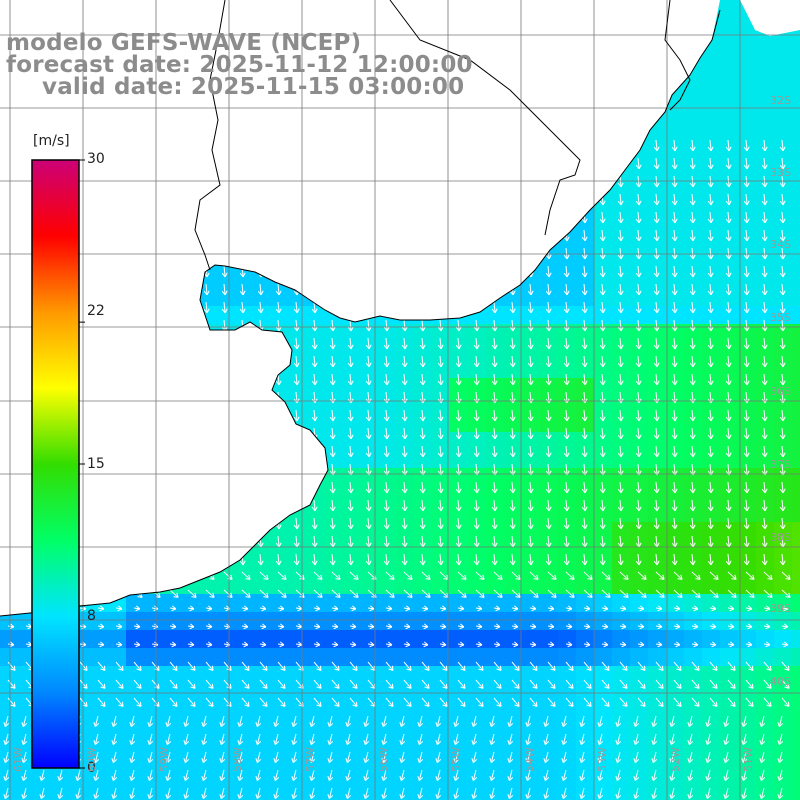 This screenshot has height=800, width=800. I want to click on lon-label: 56W, so click(383, 759).